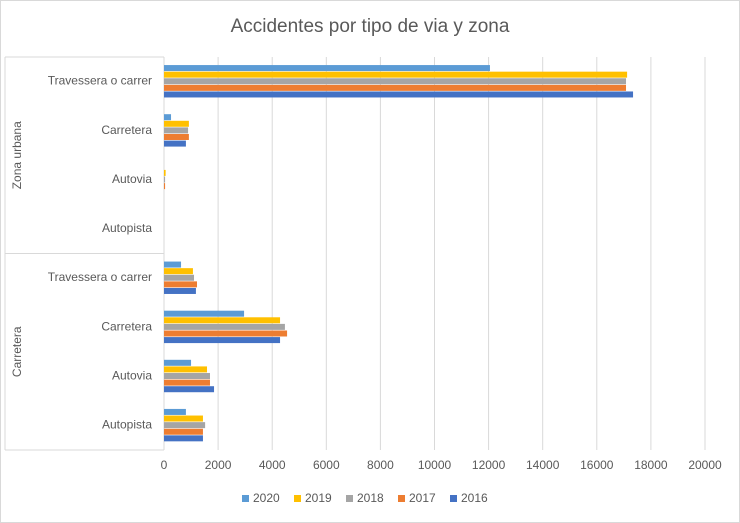  What do you see at coordinates (326, 465) in the screenshot?
I see `x-tick-label: 6000` at bounding box center [326, 465].